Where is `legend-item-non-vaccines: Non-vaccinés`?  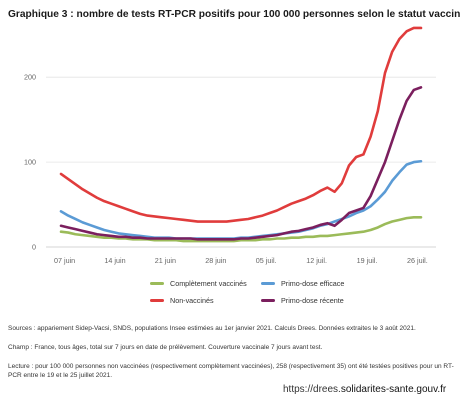
legend-item-non-vaccines: Non-vaccinés is located at coordinates (182, 300).